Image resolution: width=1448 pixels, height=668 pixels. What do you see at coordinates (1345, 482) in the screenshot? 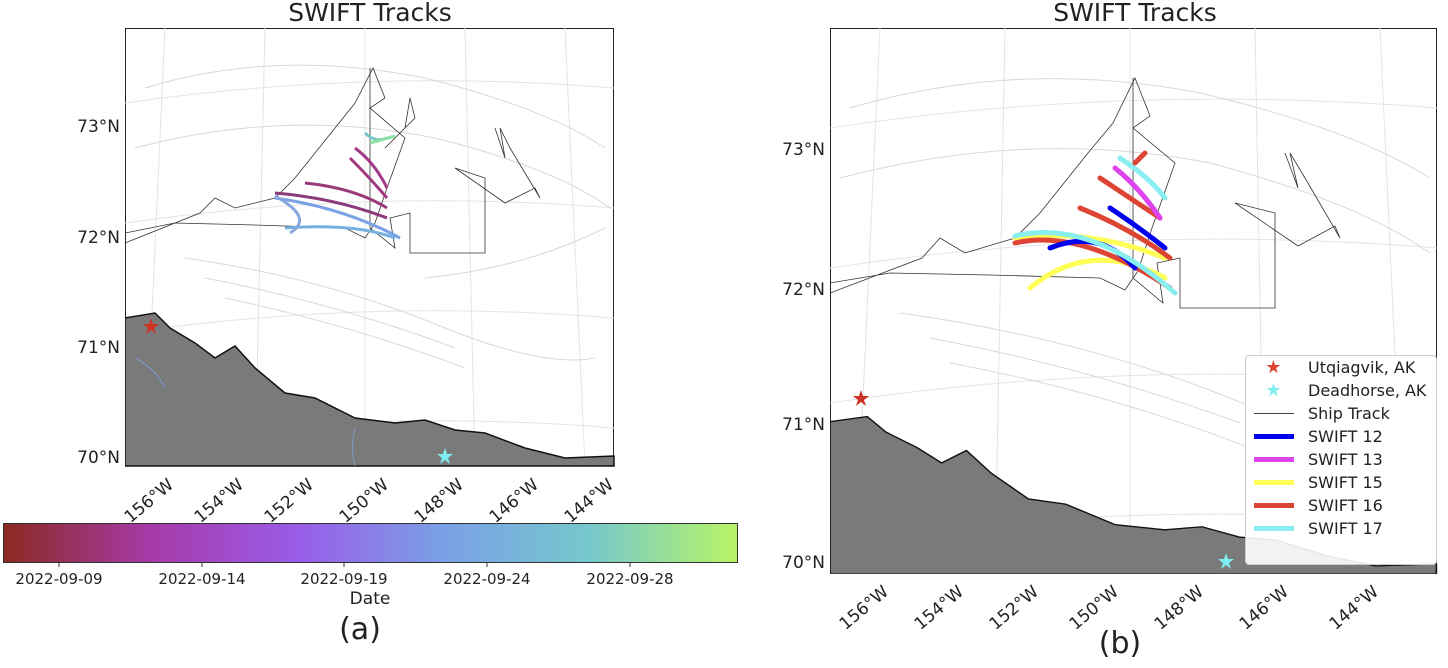
I see `legend-label: SWIFT 15` at bounding box center [1345, 482].